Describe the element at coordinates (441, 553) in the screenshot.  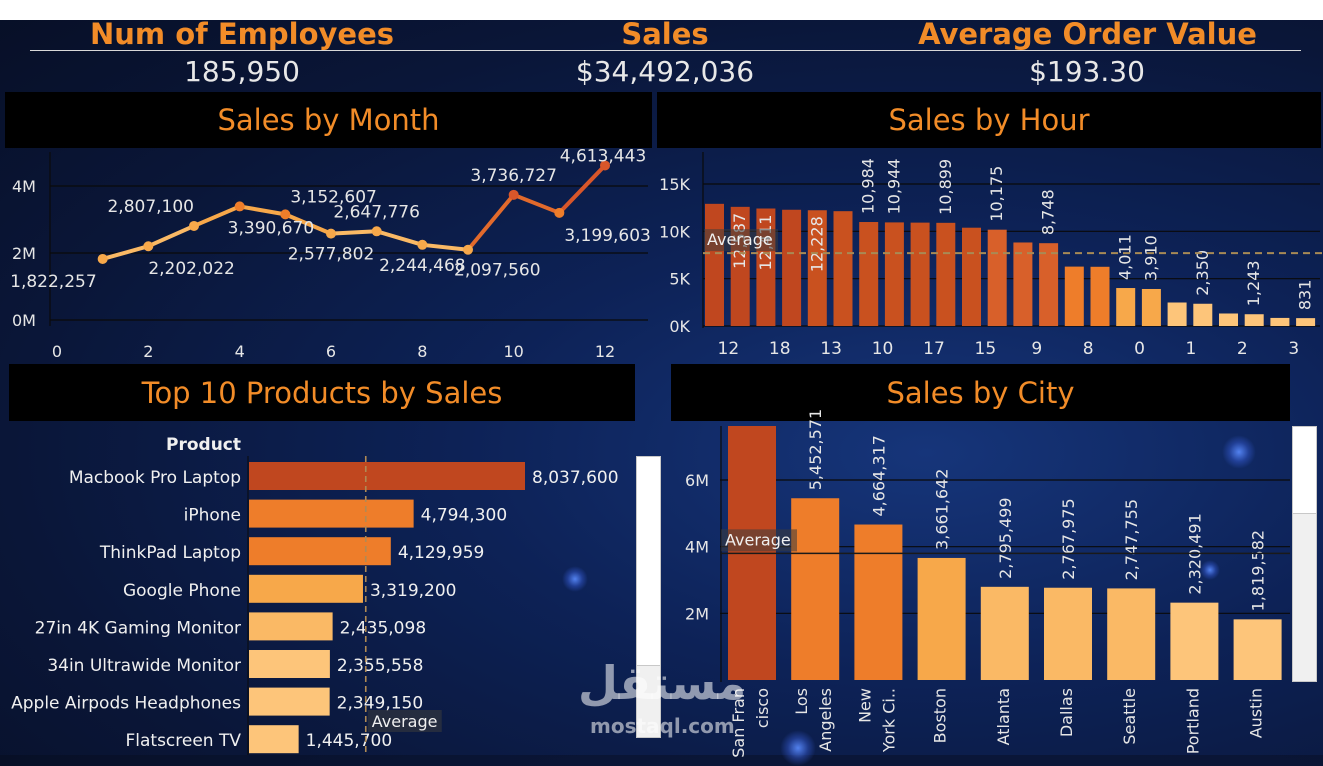
I see `product-data-label: 4,129,959` at that location.